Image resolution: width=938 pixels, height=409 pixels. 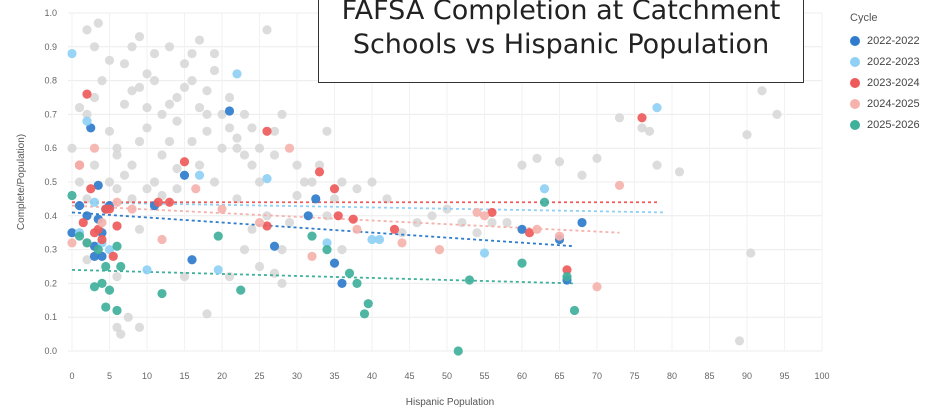 I want to click on legend-item: 2024-2025, so click(x=885, y=103).